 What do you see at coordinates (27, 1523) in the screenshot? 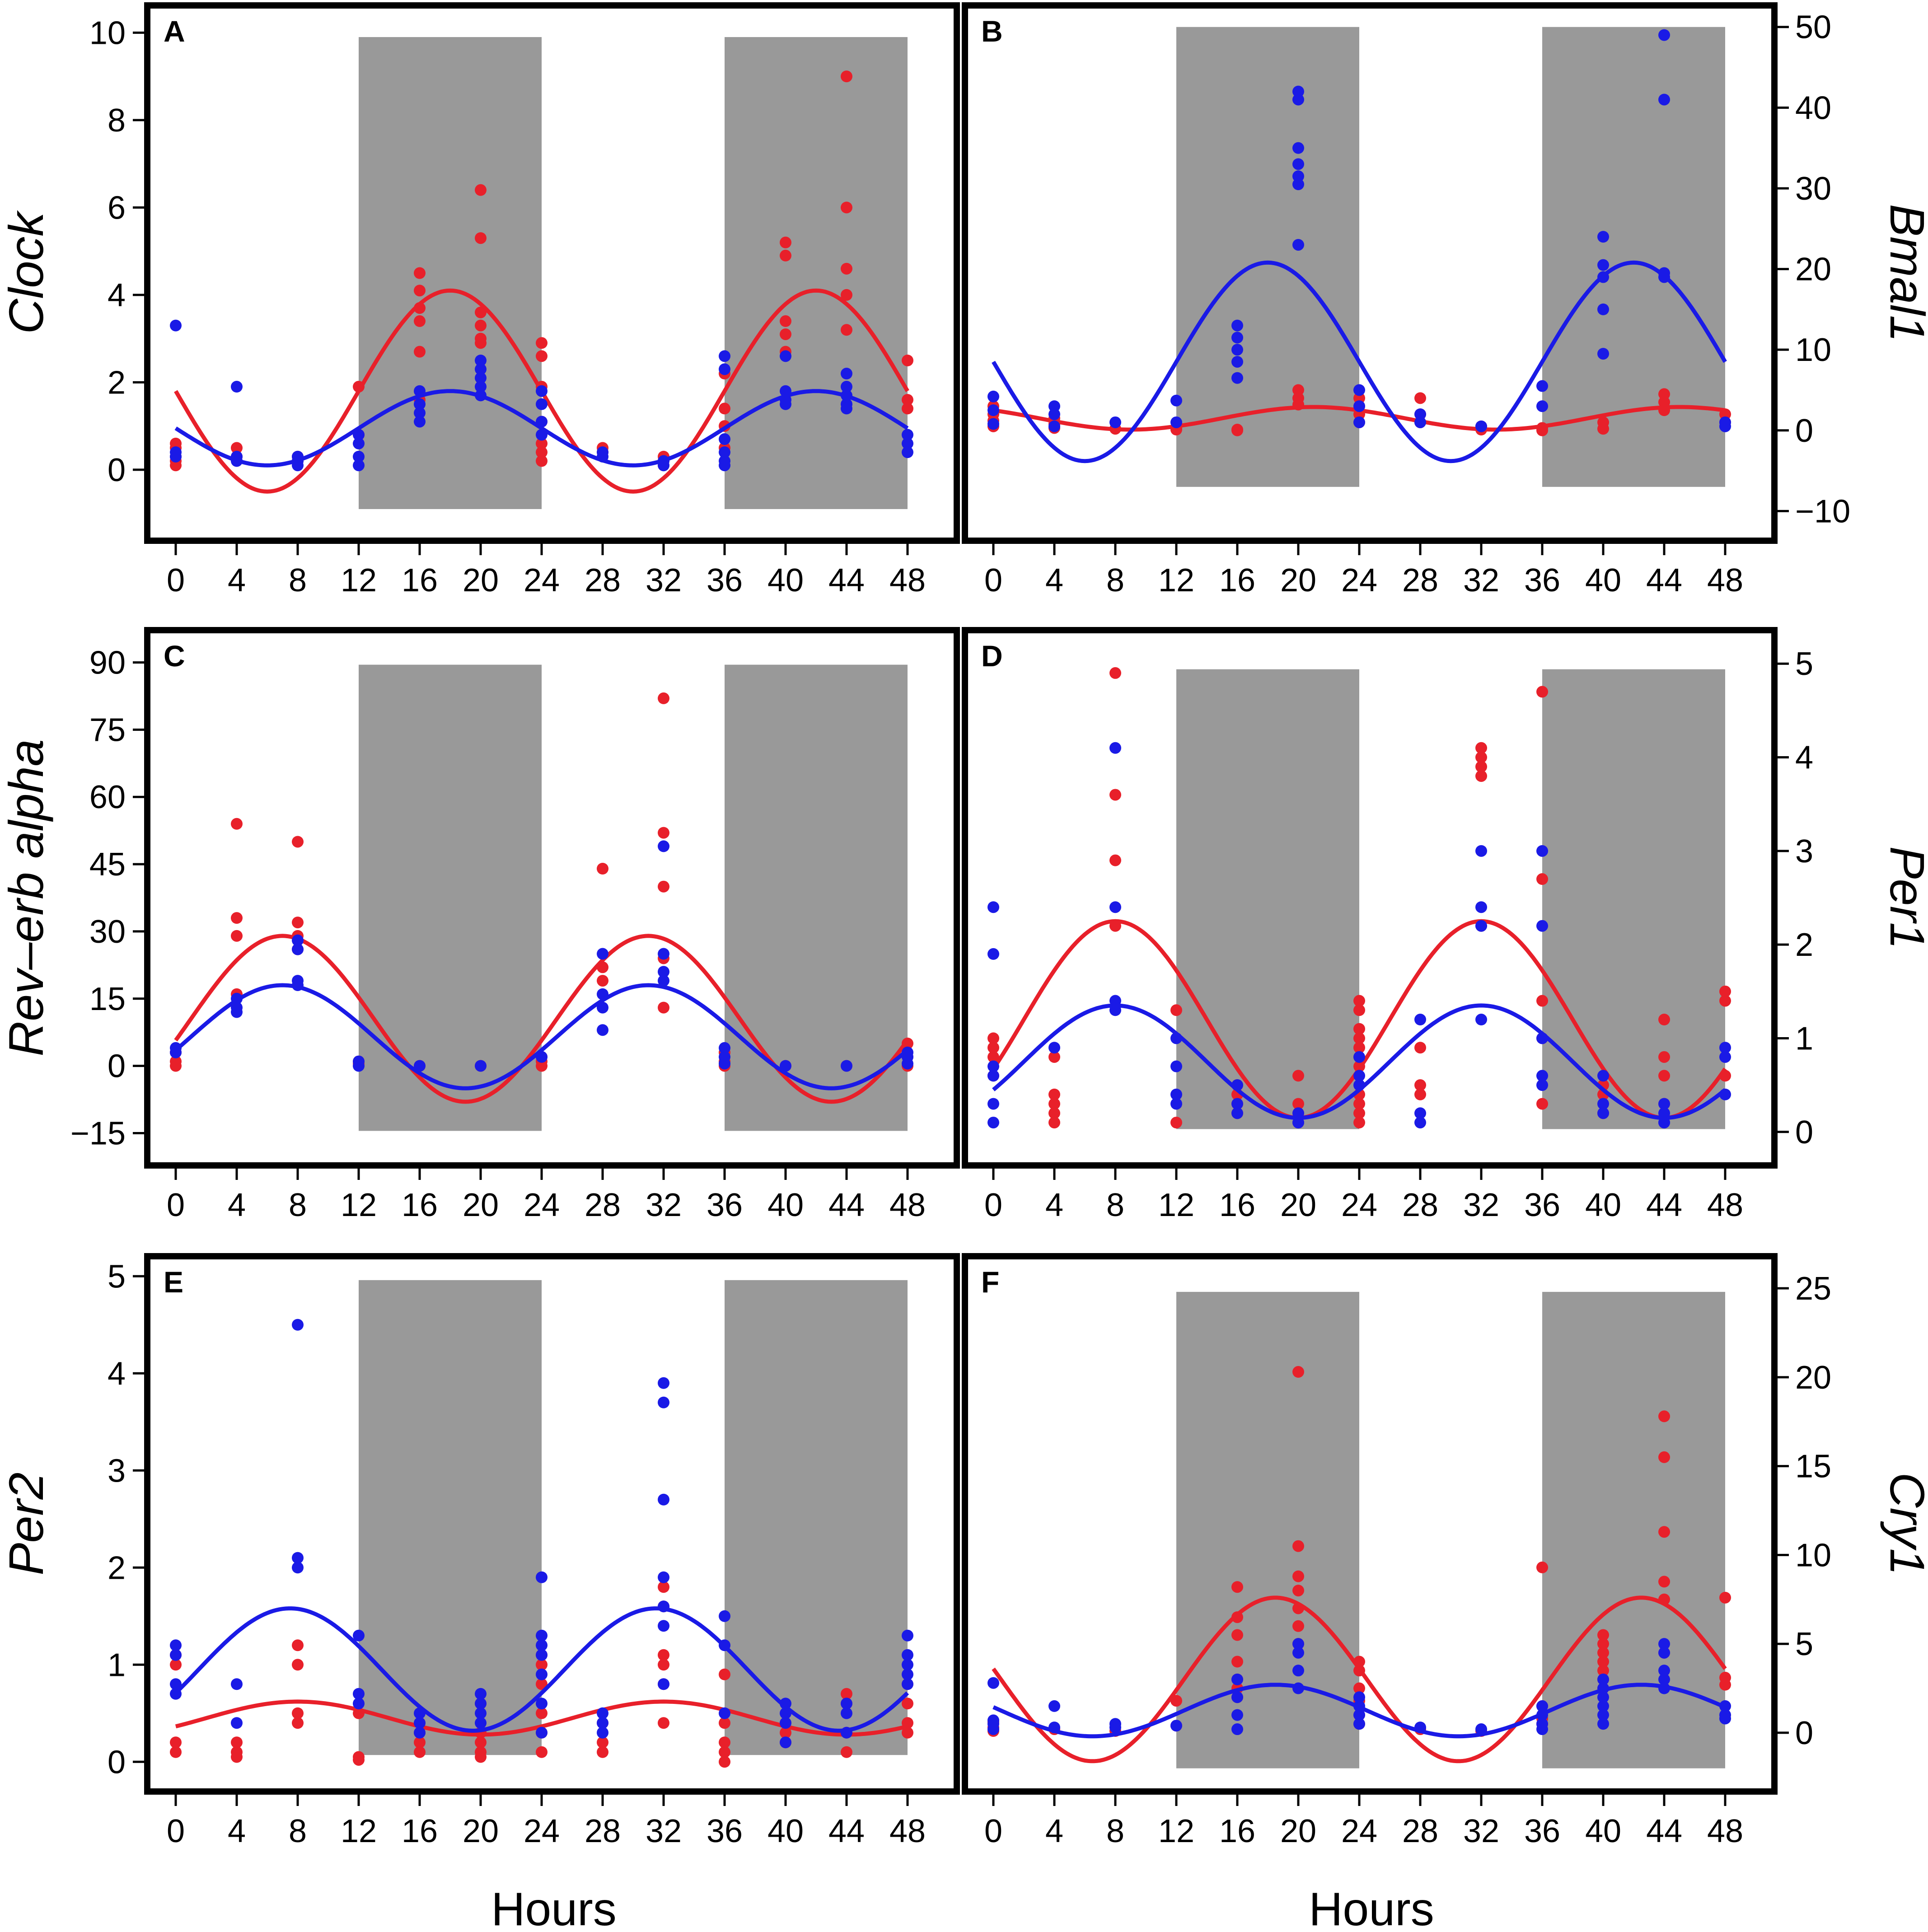
I see `y-axis-title: Per2` at bounding box center [27, 1523].